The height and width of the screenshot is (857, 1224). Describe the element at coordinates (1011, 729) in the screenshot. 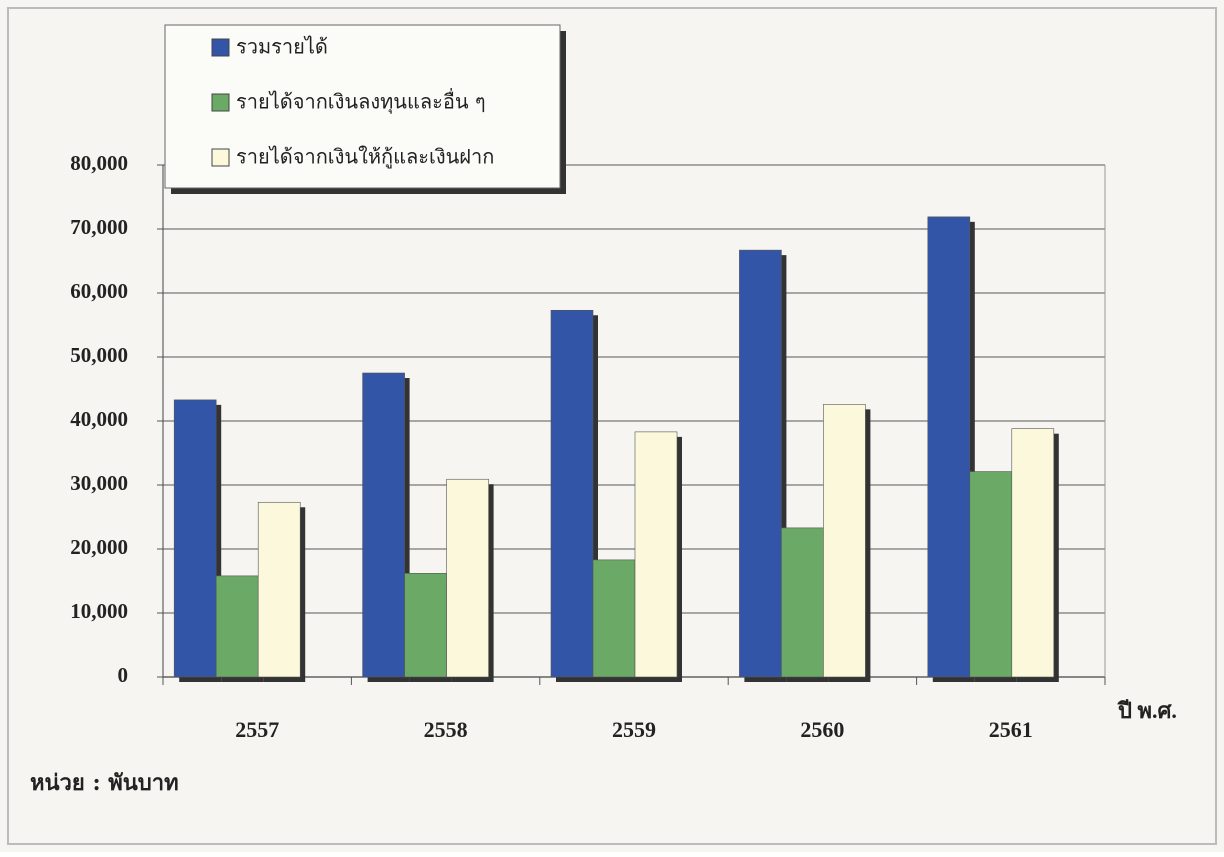

I see `x-tick-label: 2561` at that location.